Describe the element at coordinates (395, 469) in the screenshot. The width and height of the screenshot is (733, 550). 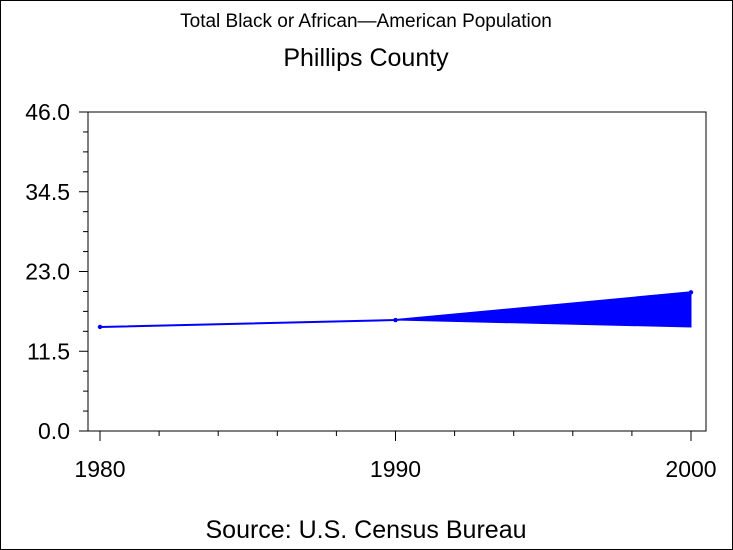
I see `x-tick-label: 1990` at that location.